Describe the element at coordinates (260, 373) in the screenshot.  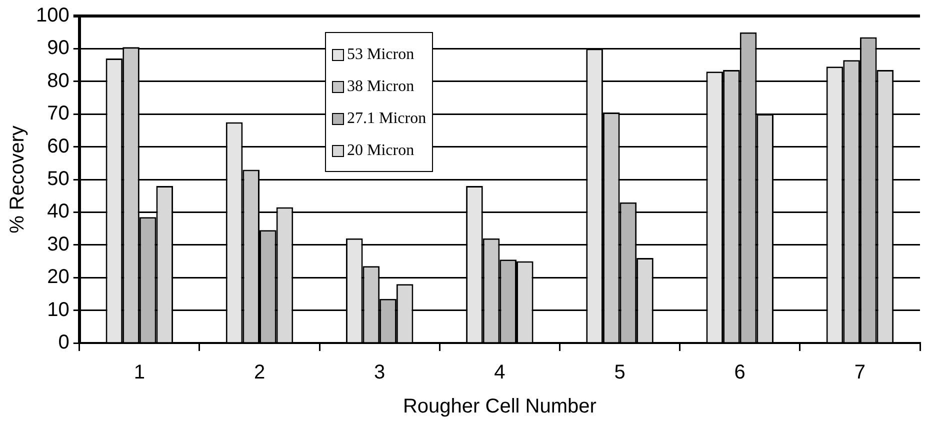
I see `x-tick-label: 2` at that location.